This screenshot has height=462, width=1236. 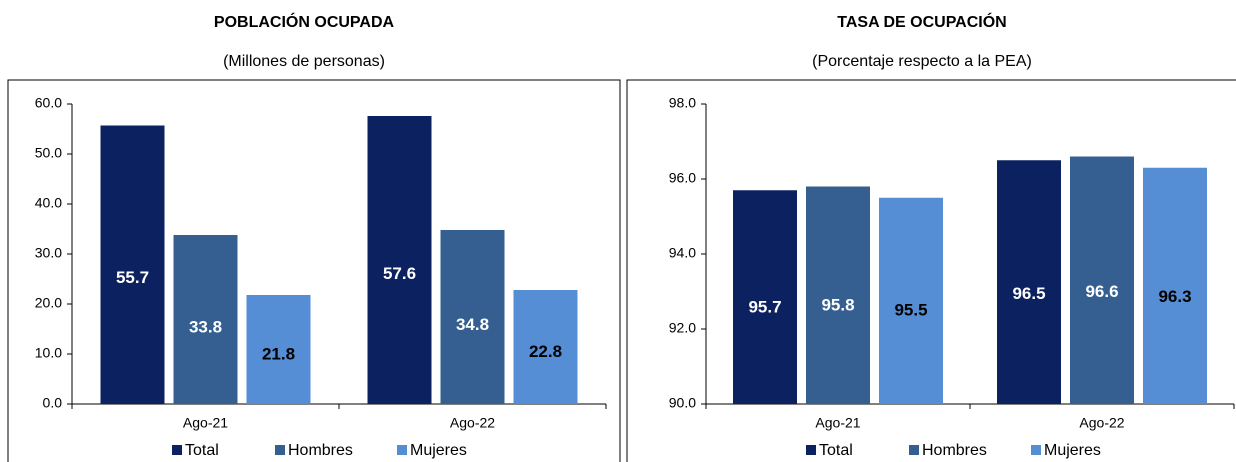 What do you see at coordinates (682, 103) in the screenshot?
I see `y-tick-label: 98.0` at bounding box center [682, 103].